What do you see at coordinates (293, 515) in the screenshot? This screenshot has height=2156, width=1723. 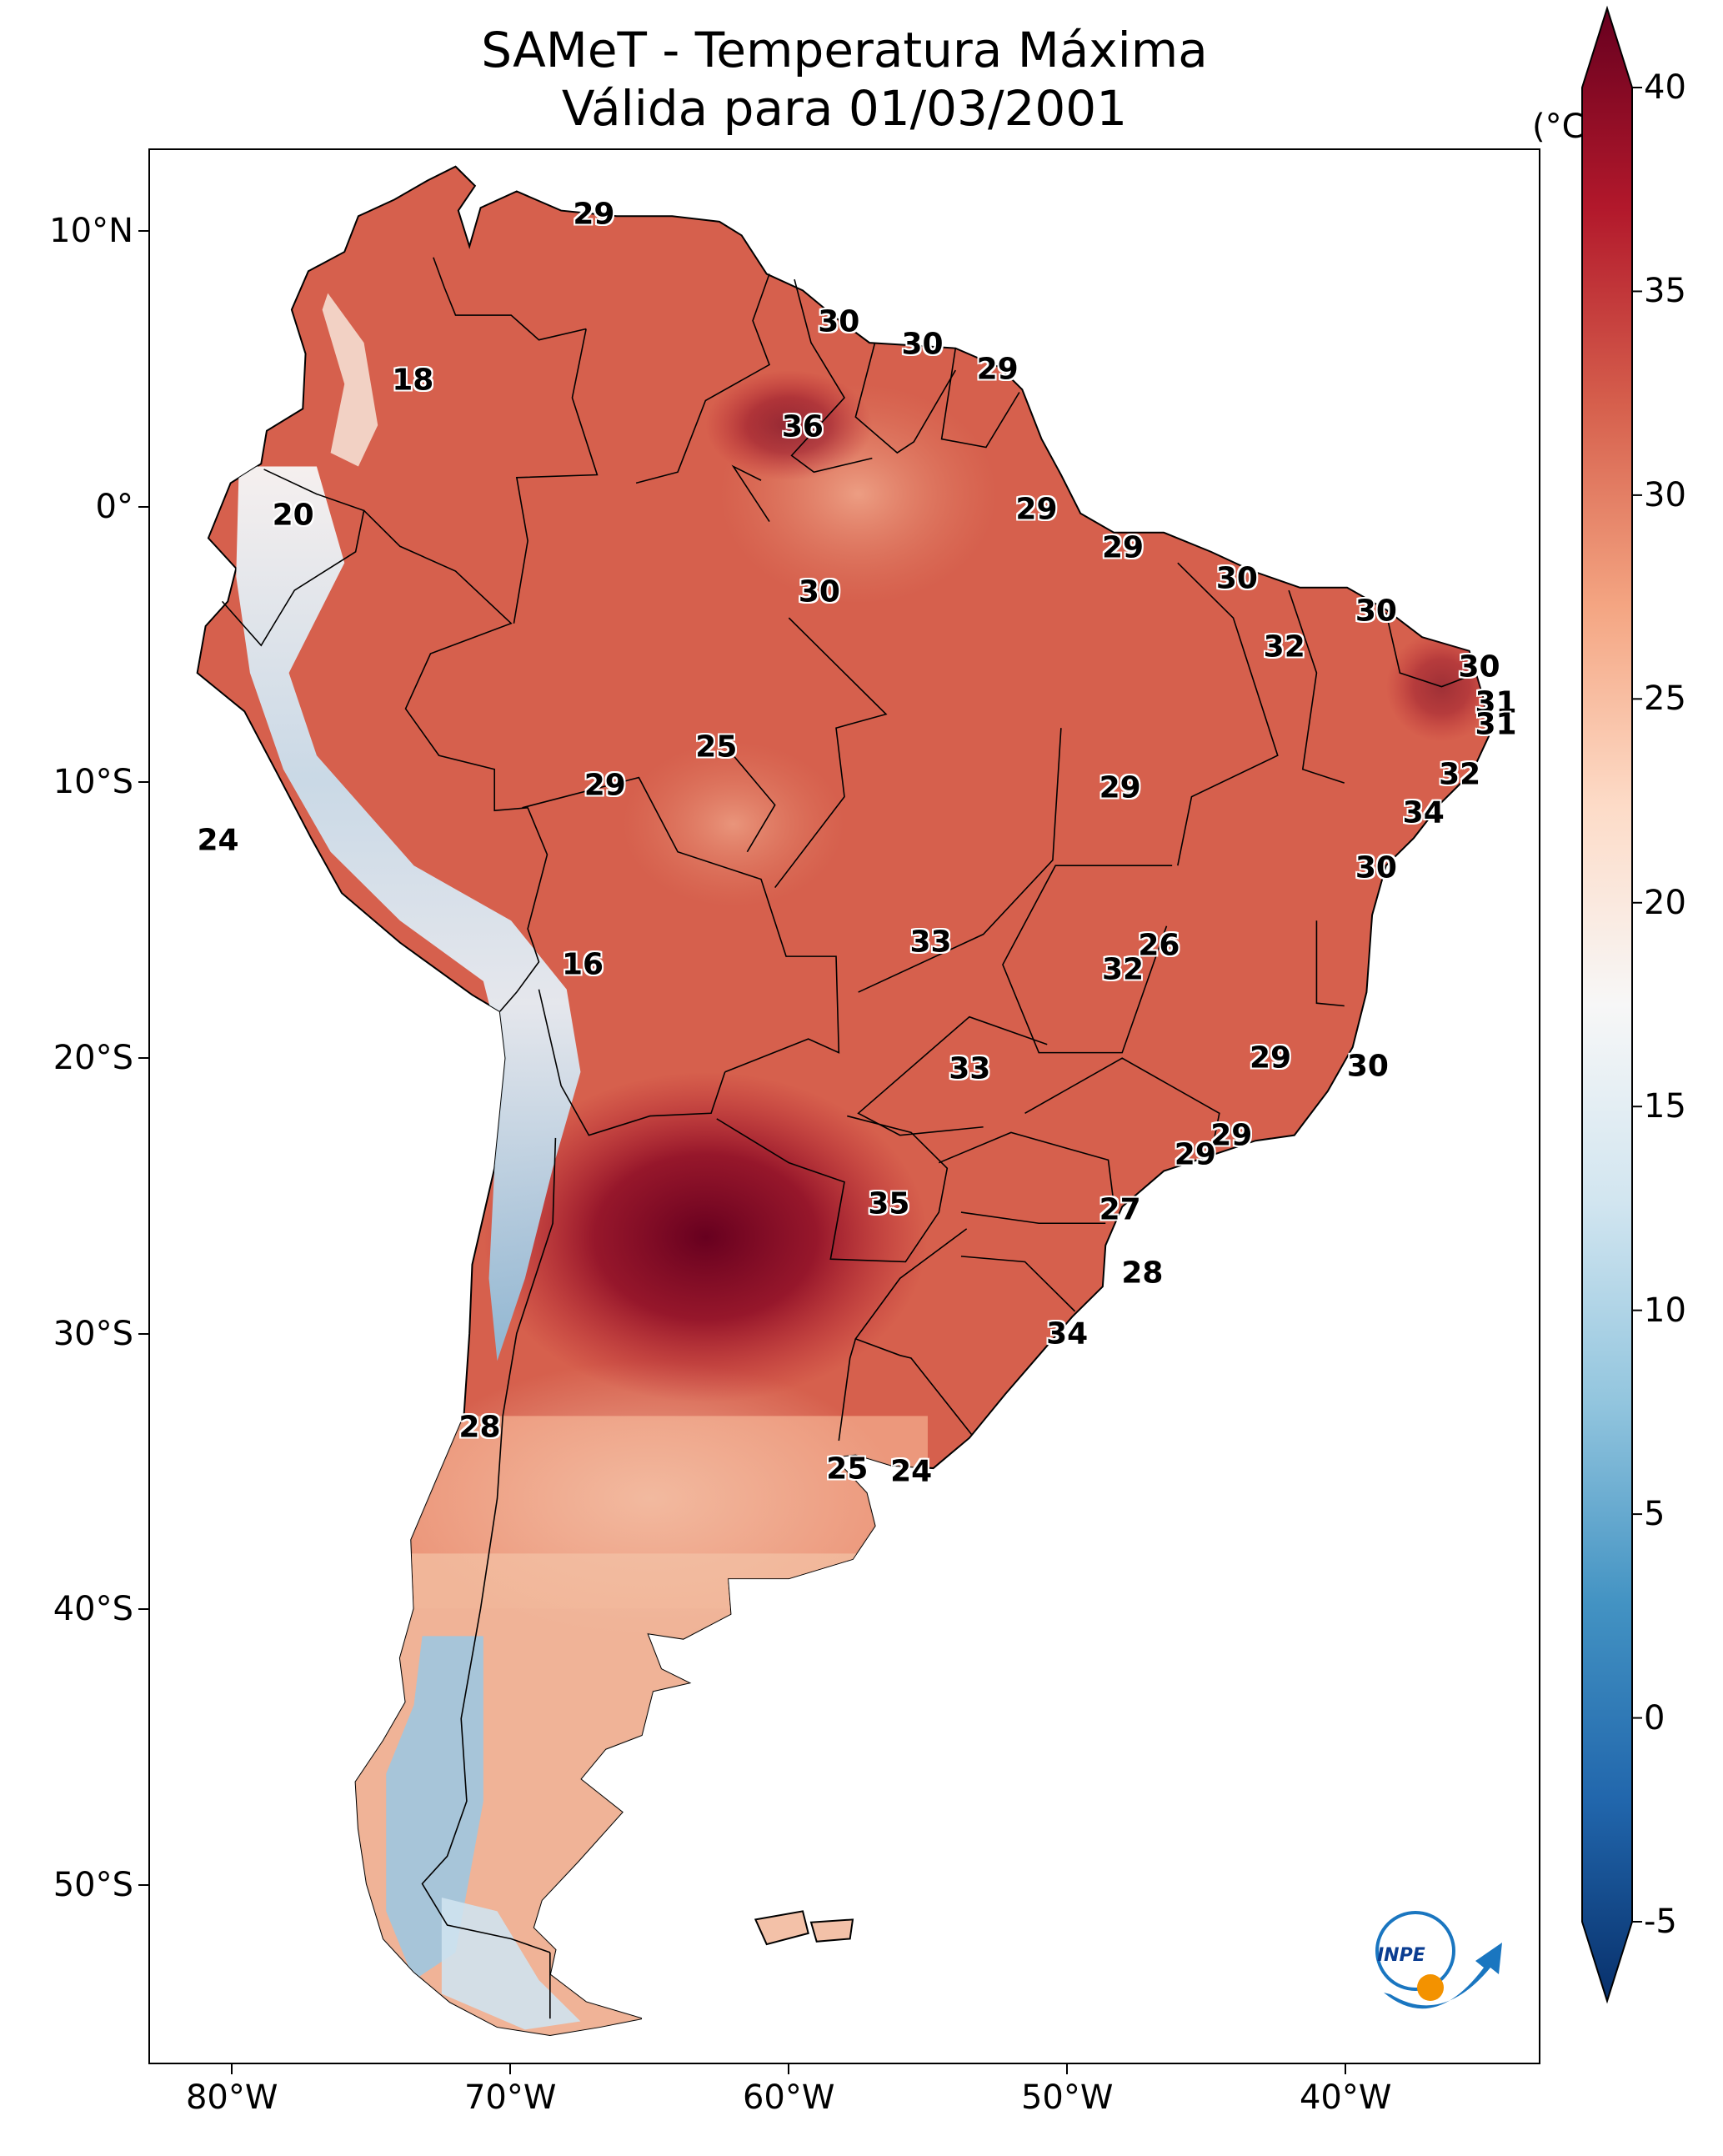 I see `contour-label: 20` at bounding box center [293, 515].